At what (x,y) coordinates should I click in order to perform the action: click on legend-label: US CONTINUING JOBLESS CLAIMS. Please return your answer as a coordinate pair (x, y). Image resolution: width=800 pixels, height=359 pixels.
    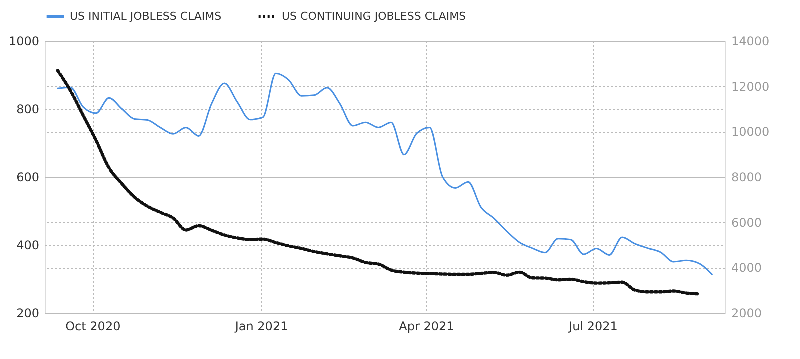
    Looking at the image, I should click on (374, 16).